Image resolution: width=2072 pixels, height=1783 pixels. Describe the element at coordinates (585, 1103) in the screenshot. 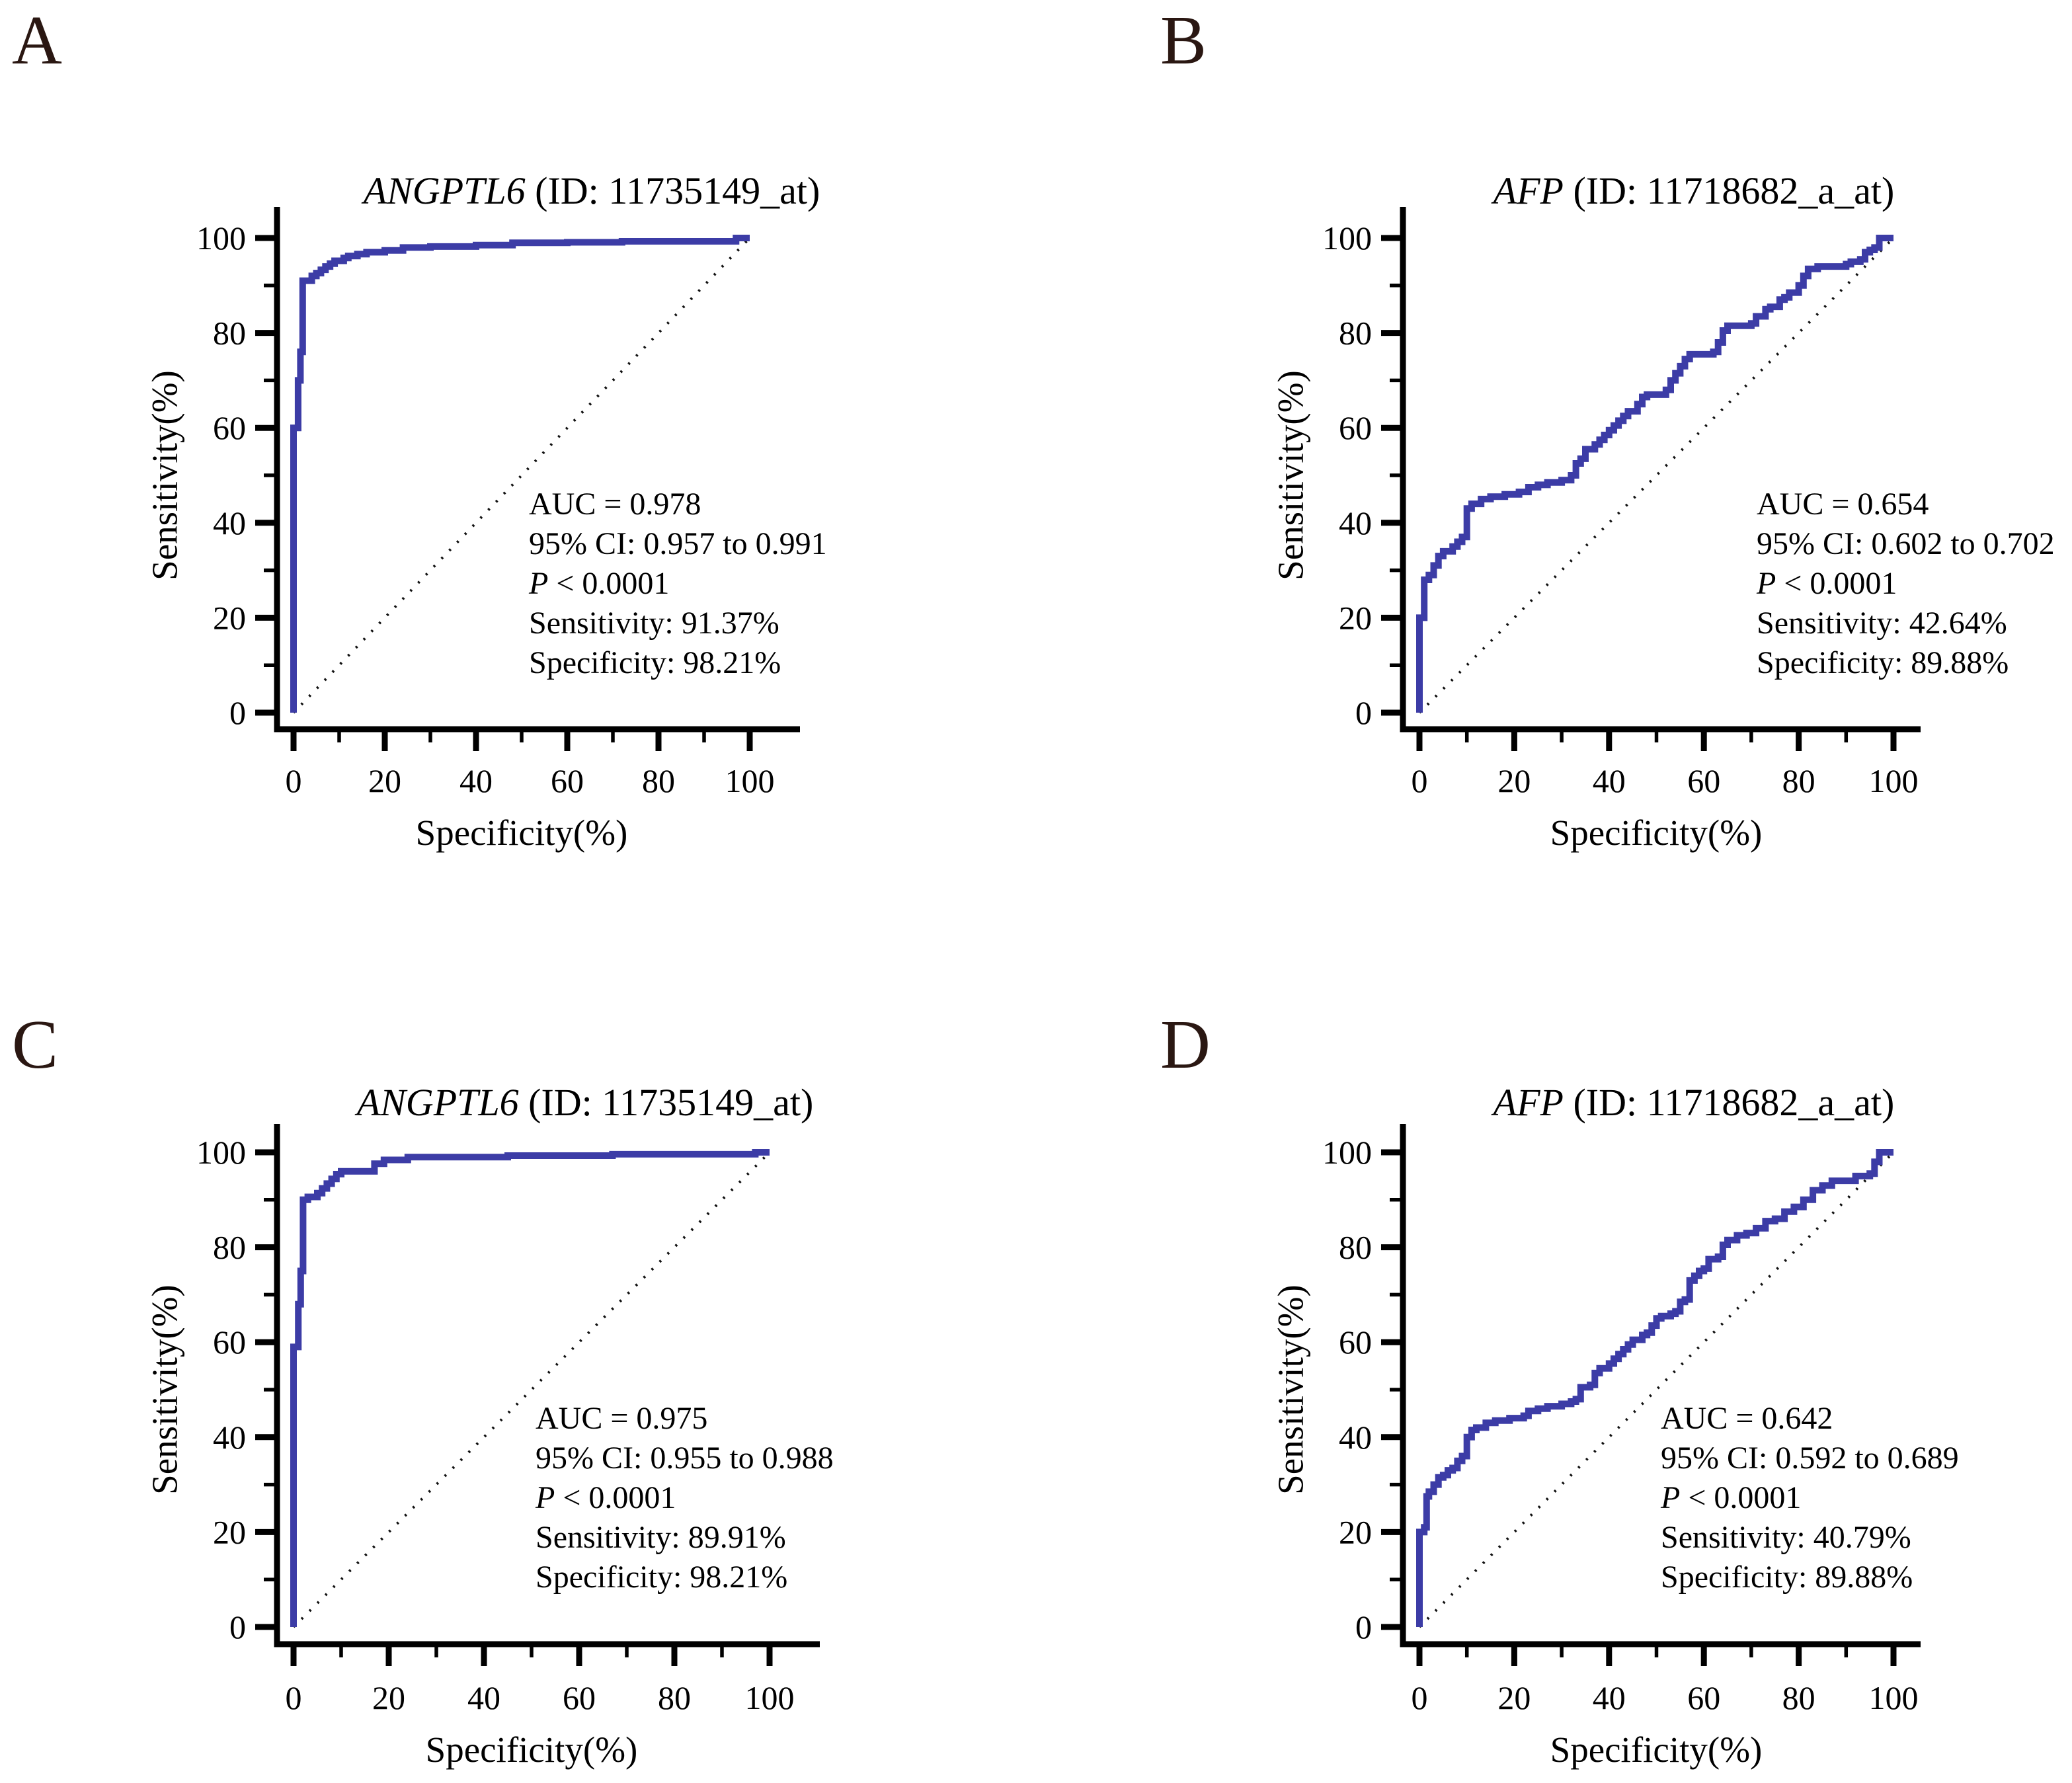

I see `plot-title-c: ANGPTL6 (ID: 11735149_at)` at that location.